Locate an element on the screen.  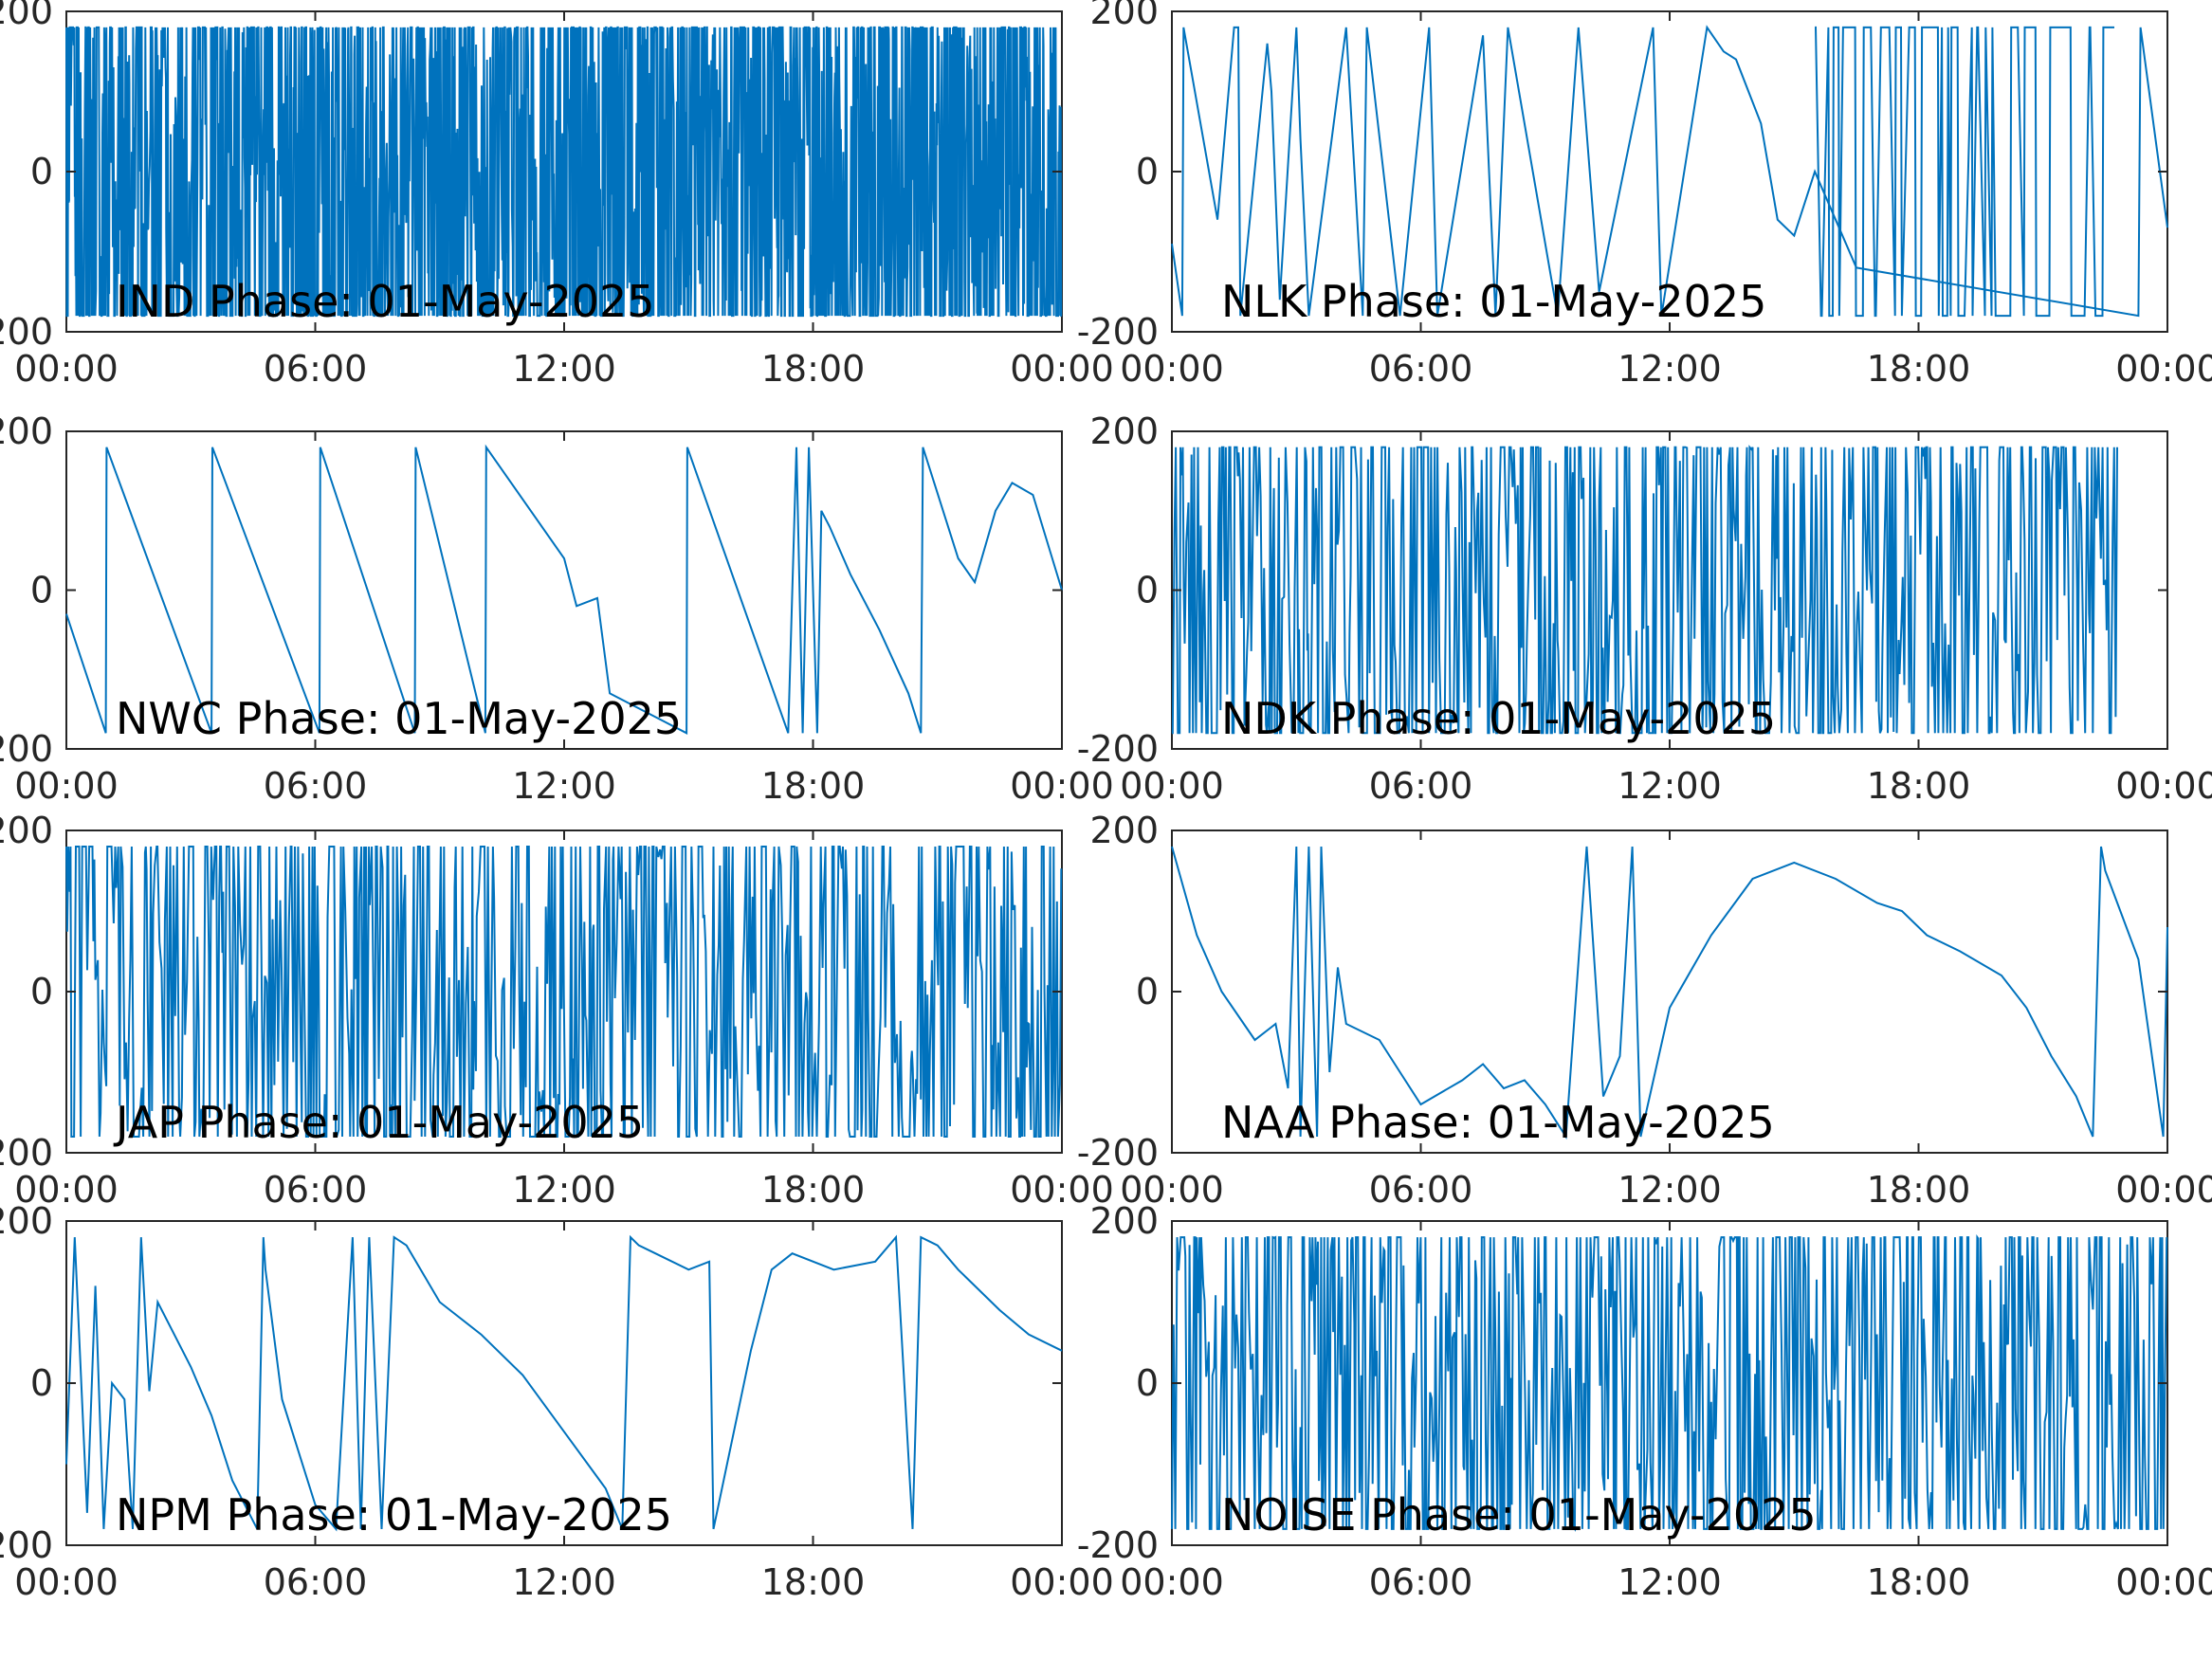
plot-area is located at coordinates (1669, 992).